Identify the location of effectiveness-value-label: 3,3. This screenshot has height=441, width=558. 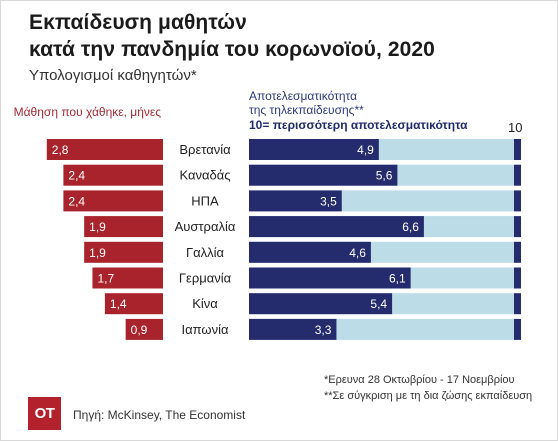
(323, 330).